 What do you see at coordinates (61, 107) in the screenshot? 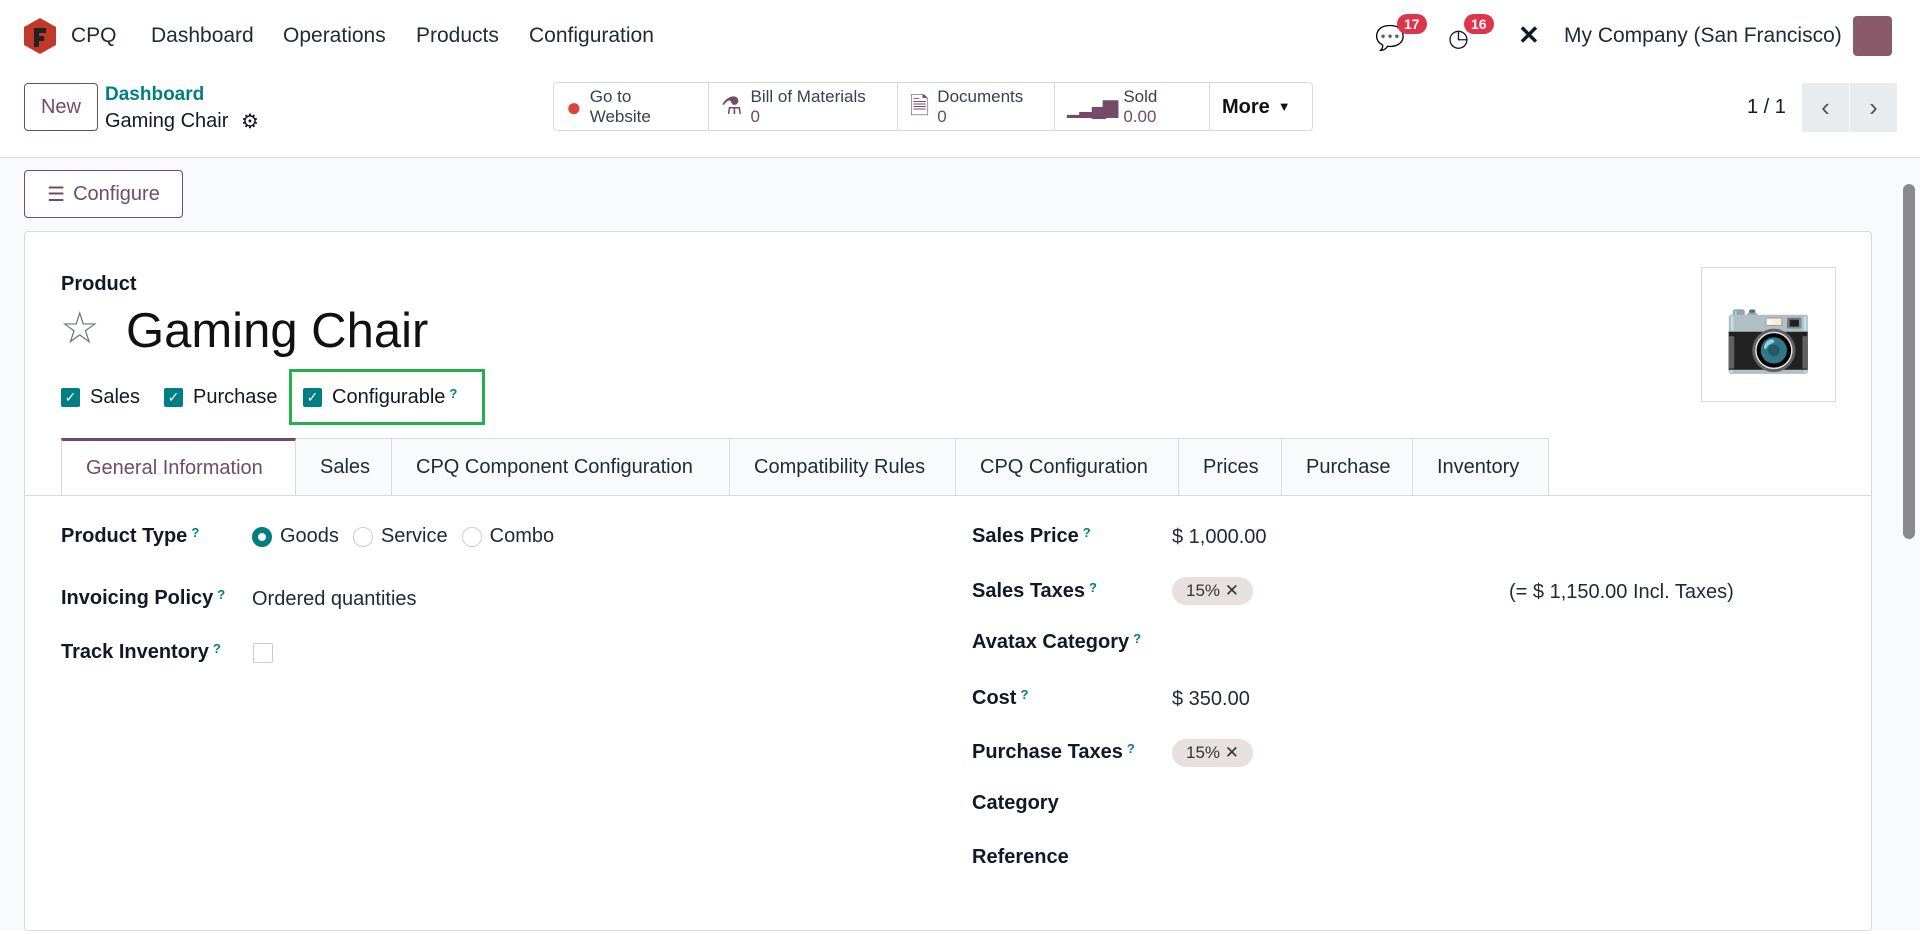
I see `new-button: New` at bounding box center [61, 107].